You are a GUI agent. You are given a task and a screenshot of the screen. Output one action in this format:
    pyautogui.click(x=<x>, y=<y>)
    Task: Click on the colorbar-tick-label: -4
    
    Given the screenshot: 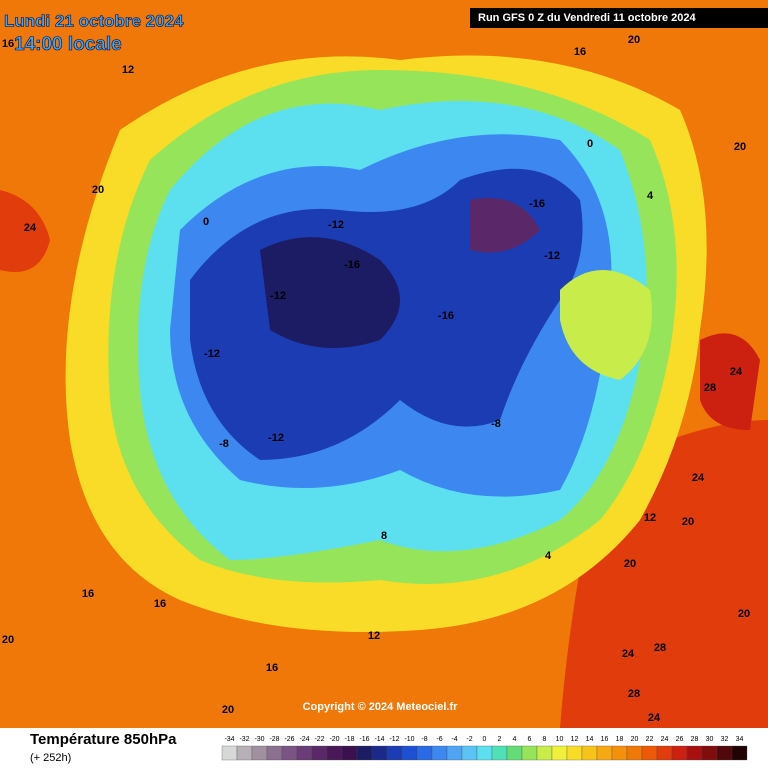 What is the action you would take?
    pyautogui.click(x=454, y=739)
    